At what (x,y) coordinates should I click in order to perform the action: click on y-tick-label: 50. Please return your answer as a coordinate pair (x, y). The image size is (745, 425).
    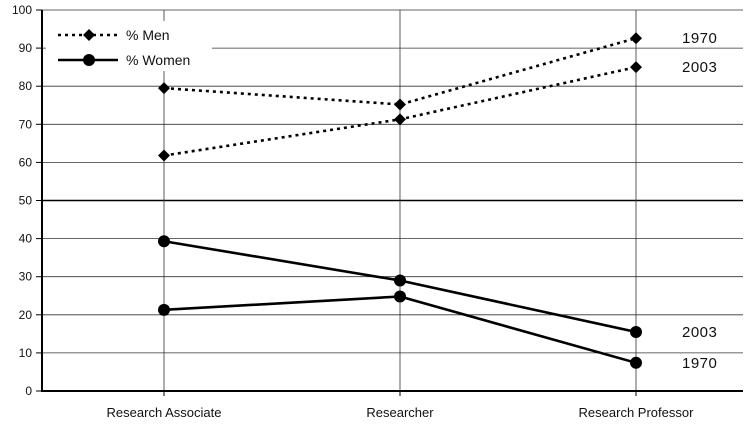
    Looking at the image, I should click on (26, 201).